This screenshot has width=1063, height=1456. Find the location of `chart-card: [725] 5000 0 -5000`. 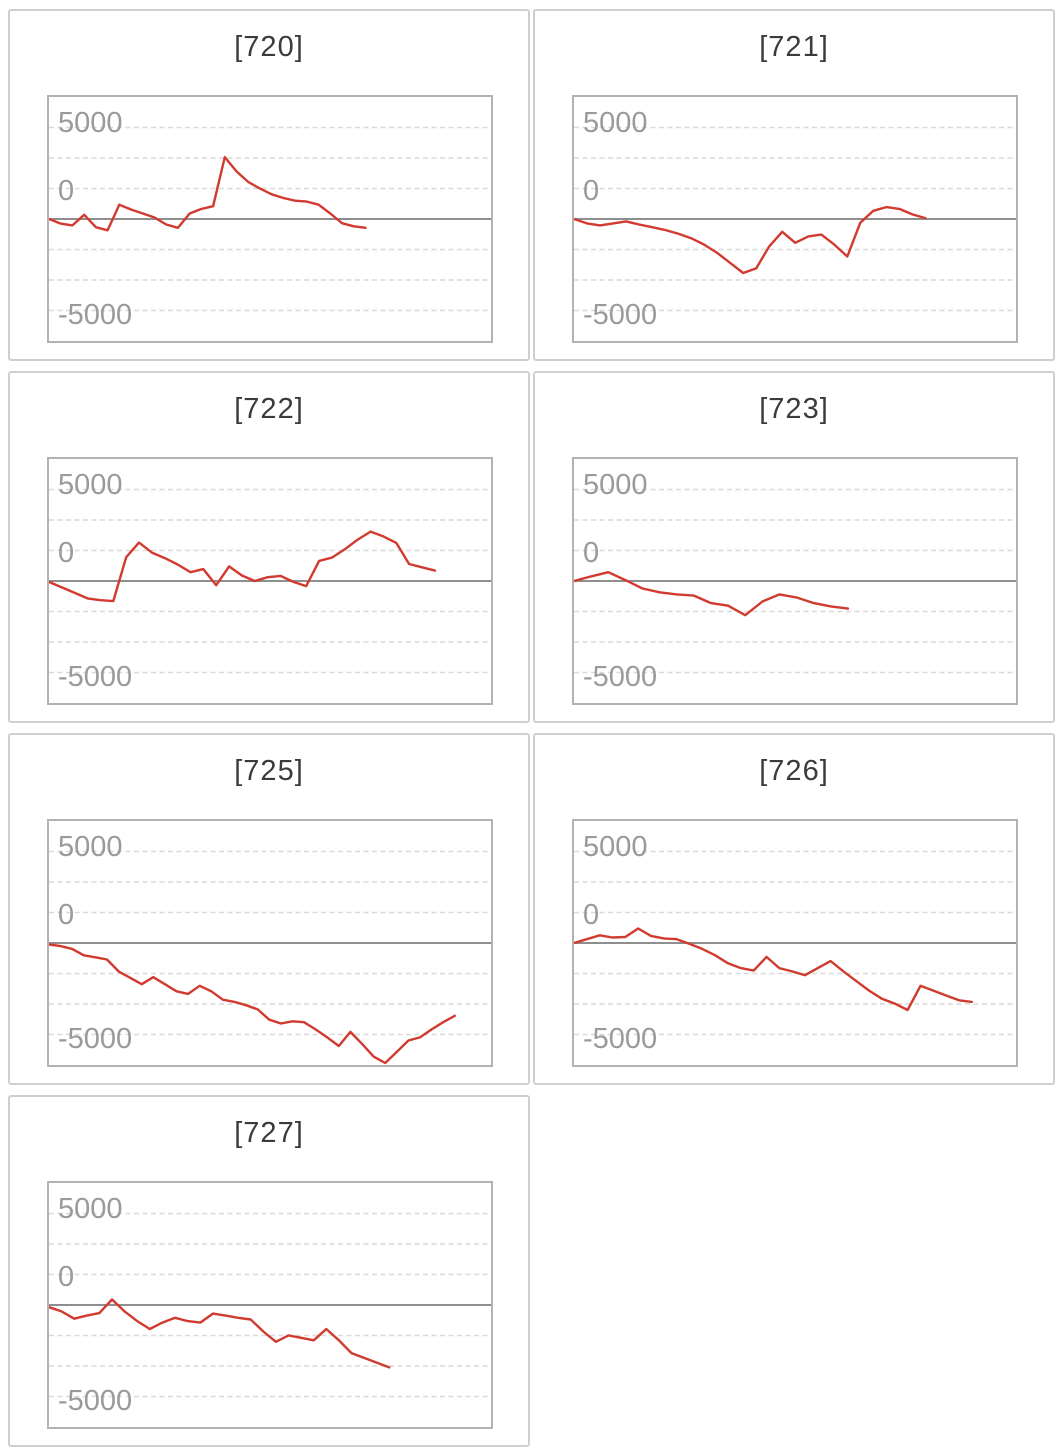

chart-card: [725] 5000 0 -5000 is located at coordinates (269, 909).